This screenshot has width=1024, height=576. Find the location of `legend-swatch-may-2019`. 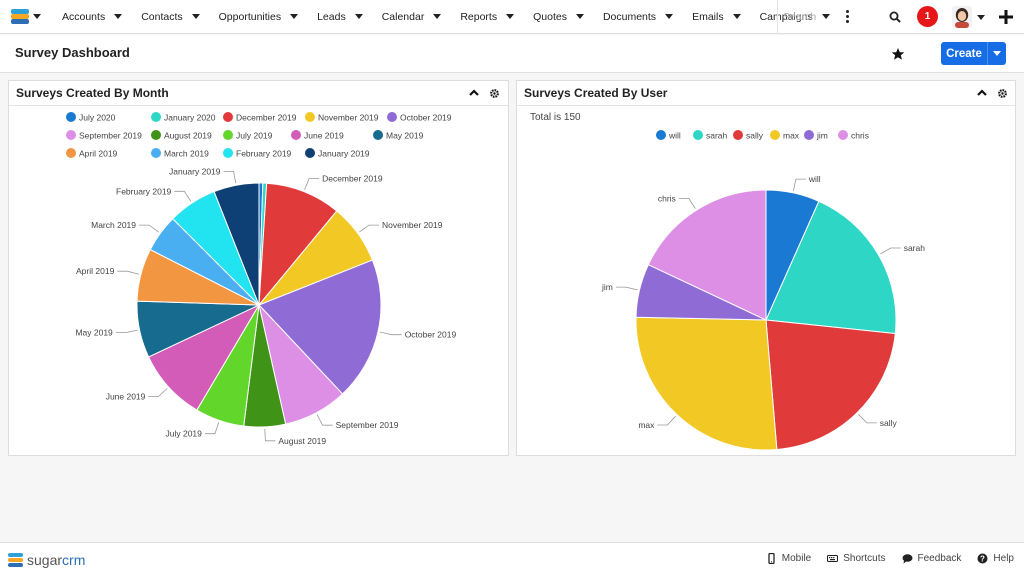

legend-swatch-may-2019 is located at coordinates (378, 135).